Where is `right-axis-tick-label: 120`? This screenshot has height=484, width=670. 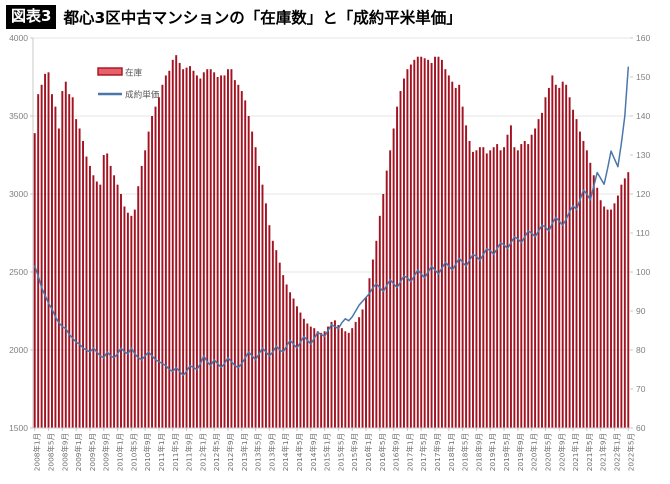
right-axis-tick-label: 120 is located at coordinates (643, 194).